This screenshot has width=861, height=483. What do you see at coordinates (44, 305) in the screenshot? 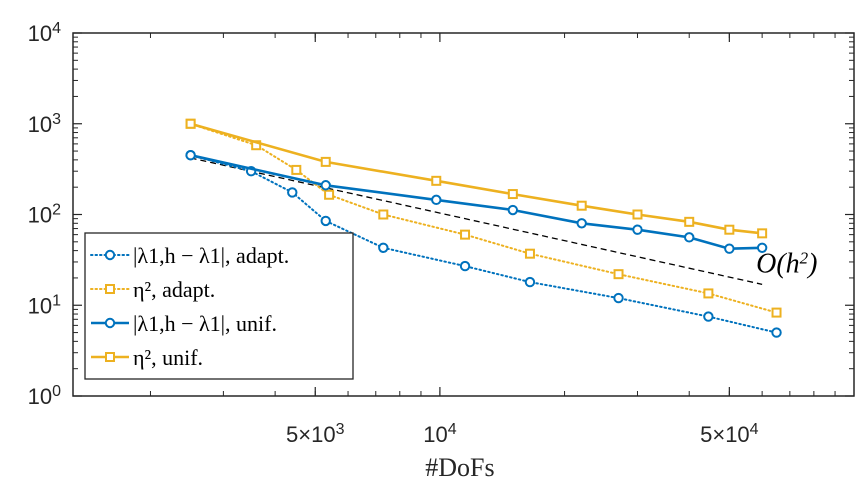
I see `y-tick-label: 10¹` at bounding box center [44, 305].